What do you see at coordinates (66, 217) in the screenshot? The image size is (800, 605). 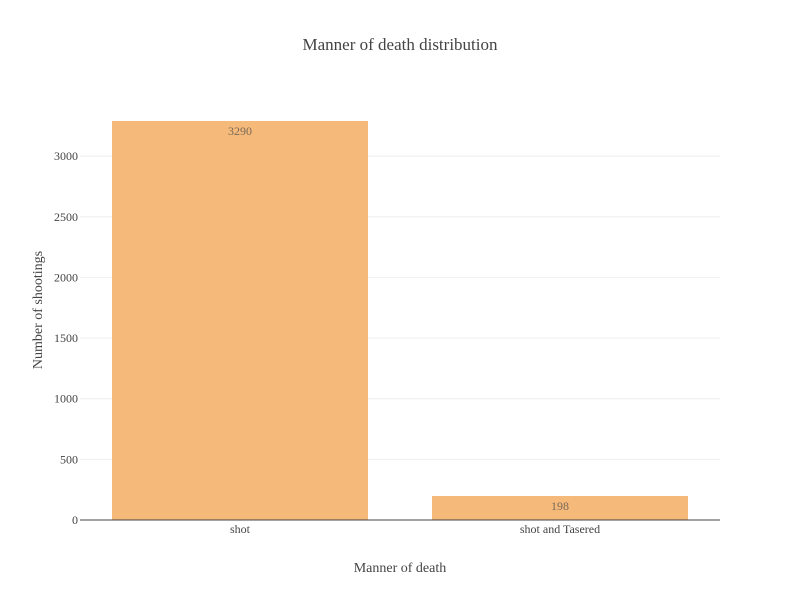 I see `y-tick-label: 2500` at bounding box center [66, 217].